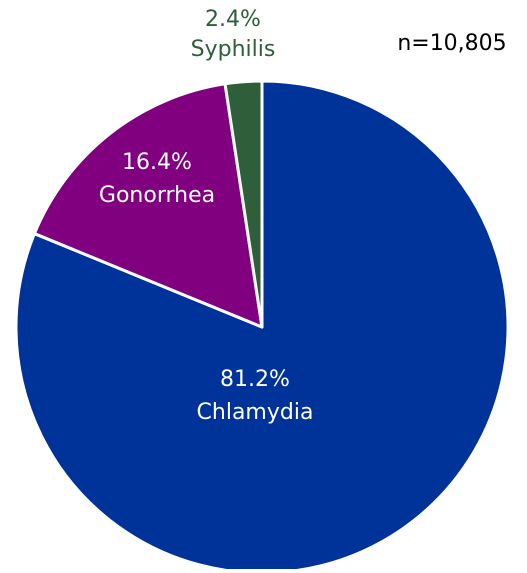  Describe the element at coordinates (451, 43) in the screenshot. I see `sample-size: n=10,805` at that location.